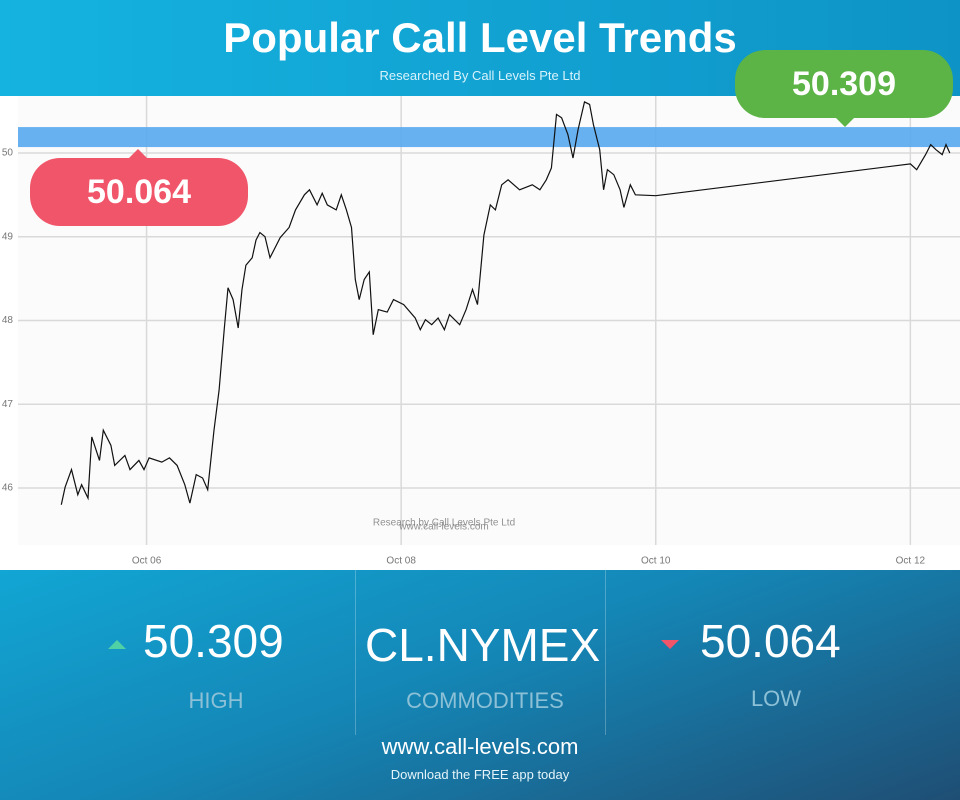 Image resolution: width=960 pixels, height=800 pixels. I want to click on high-callout: 50.309, so click(844, 88).